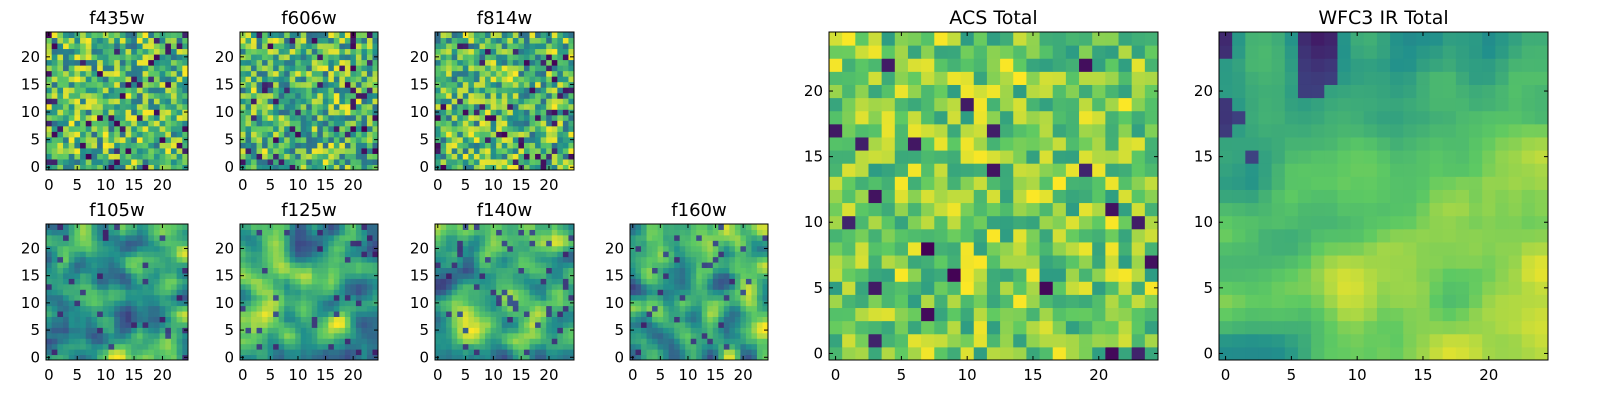 Image resolution: width=1600 pixels, height=400 pixels. What do you see at coordinates (466, 375) in the screenshot?
I see `x-tick-label: 5` at bounding box center [466, 375].